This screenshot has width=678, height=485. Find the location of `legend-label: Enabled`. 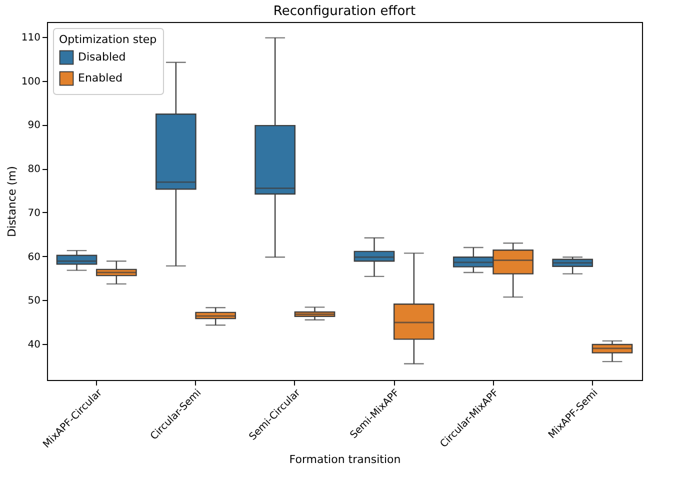

legend-label: Enabled is located at coordinates (100, 78).